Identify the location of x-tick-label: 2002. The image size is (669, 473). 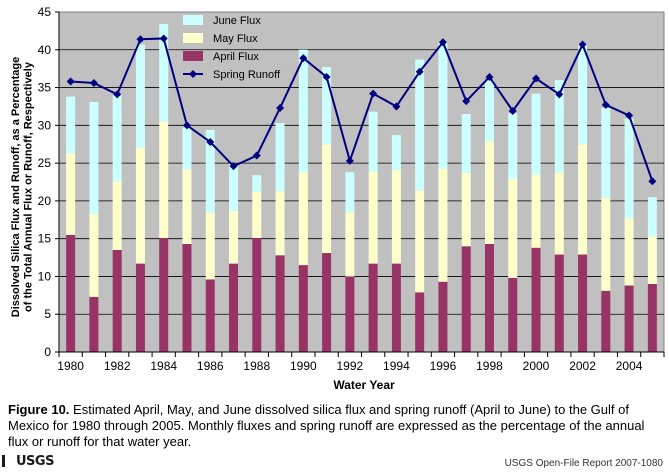
(582, 366).